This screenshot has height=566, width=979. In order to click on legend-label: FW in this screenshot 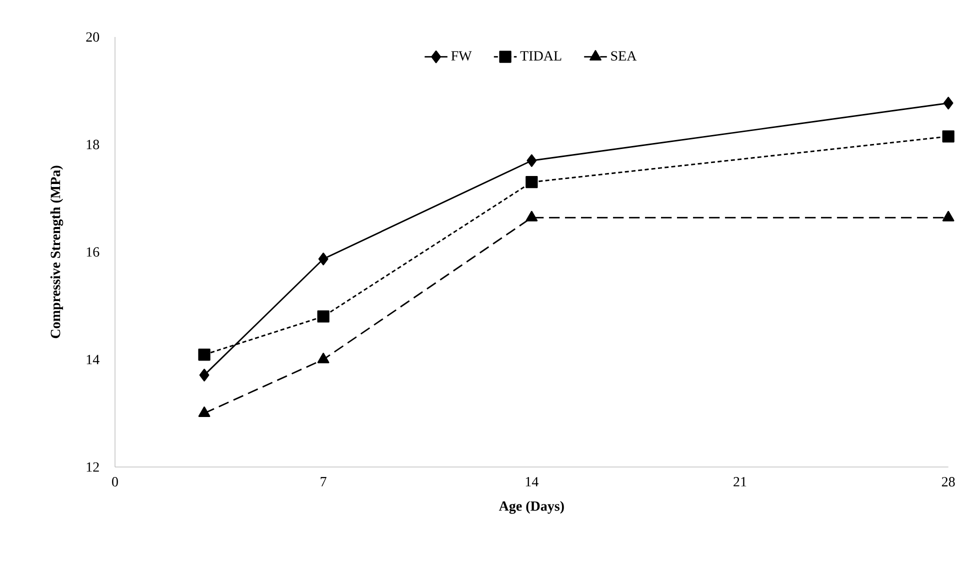, I will do `click(461, 56)`.